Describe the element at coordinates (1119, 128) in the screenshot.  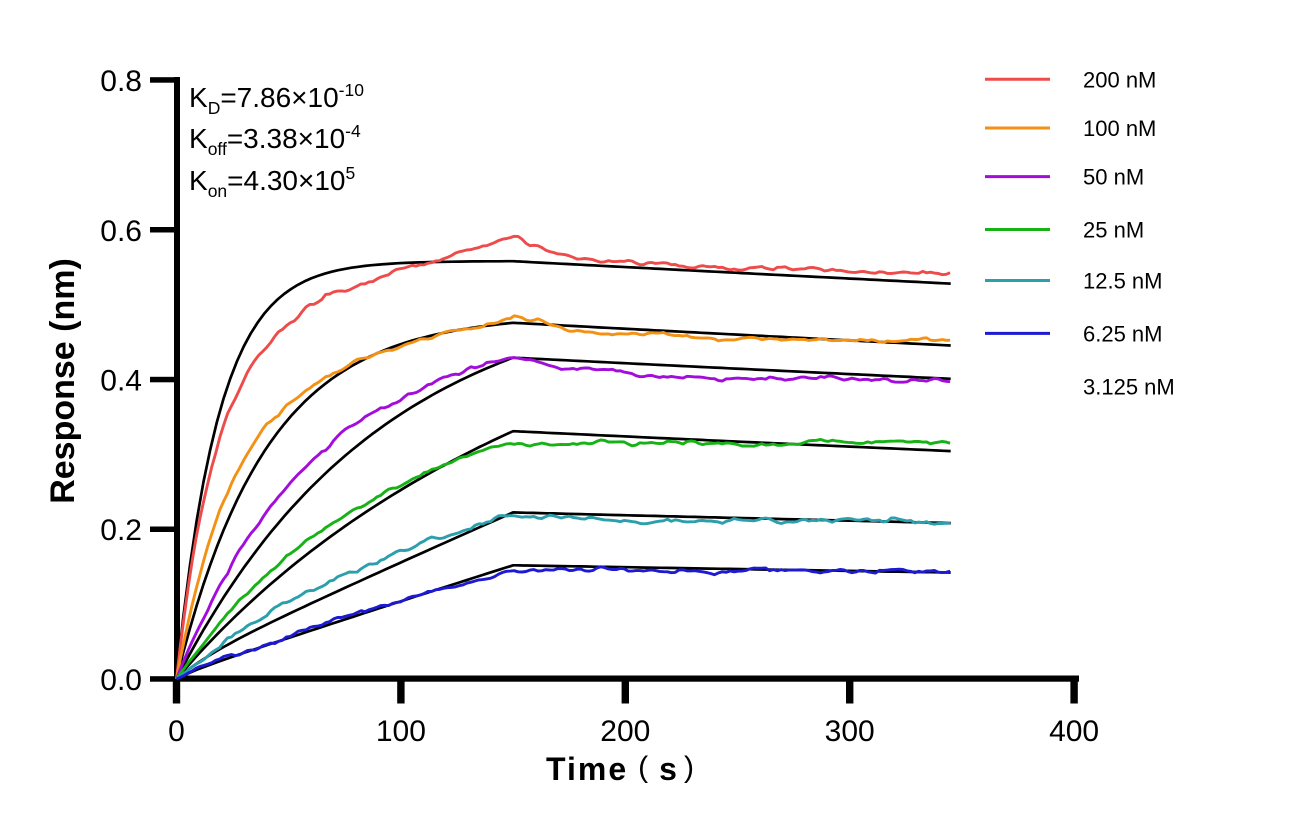
I see `svg-text: 100 nM` at that location.